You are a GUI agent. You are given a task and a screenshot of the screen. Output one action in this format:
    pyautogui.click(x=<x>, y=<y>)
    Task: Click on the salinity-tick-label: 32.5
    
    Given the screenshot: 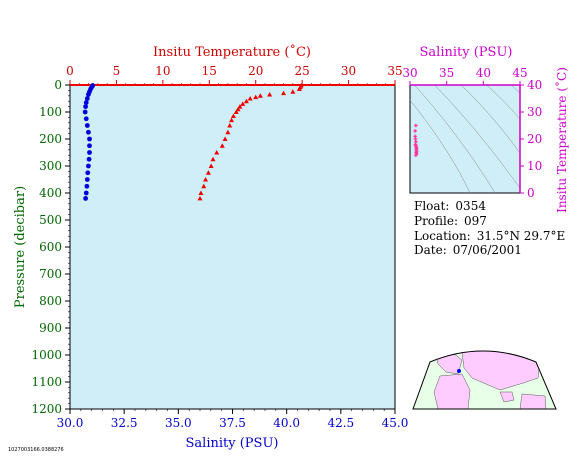 What is the action you would take?
    pyautogui.click(x=124, y=423)
    